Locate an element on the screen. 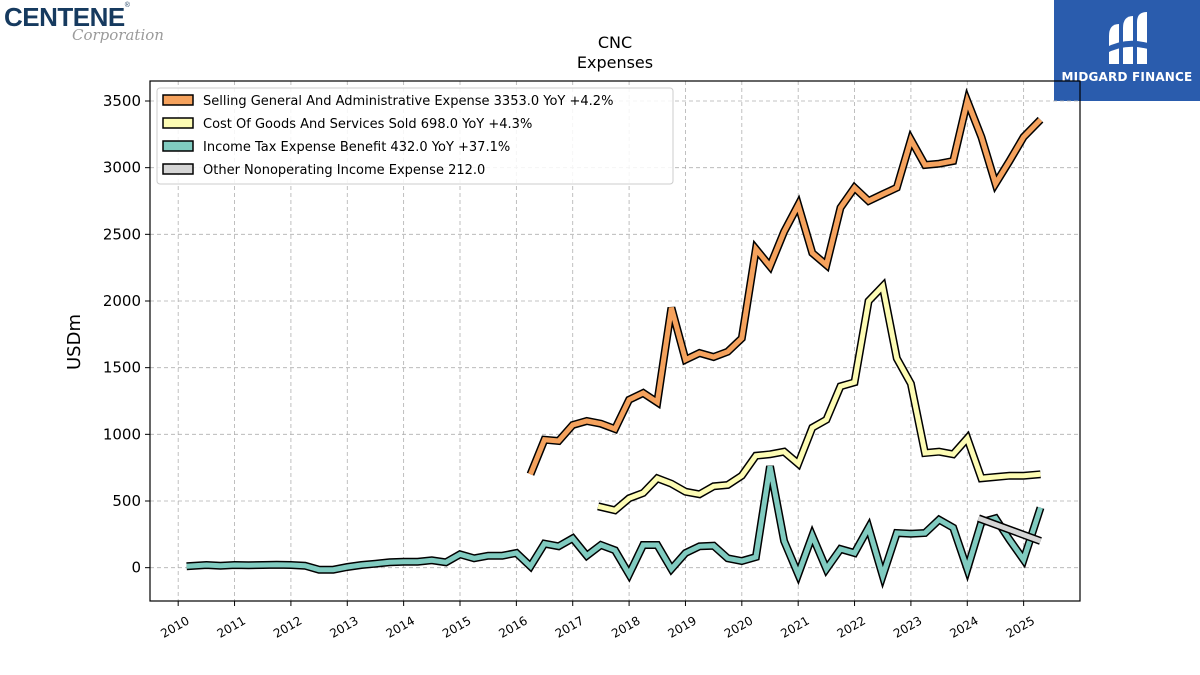 The width and height of the screenshot is (1200, 675). legend-box is located at coordinates (415, 136).